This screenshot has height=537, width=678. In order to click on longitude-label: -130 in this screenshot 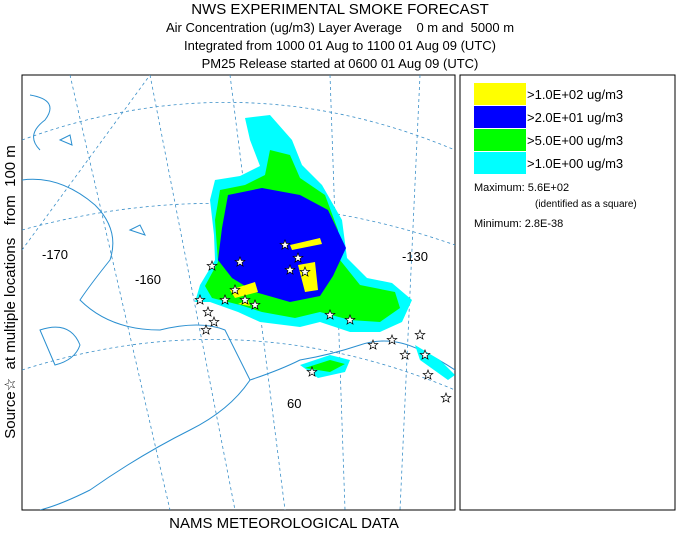, I will do `click(415, 256)`.